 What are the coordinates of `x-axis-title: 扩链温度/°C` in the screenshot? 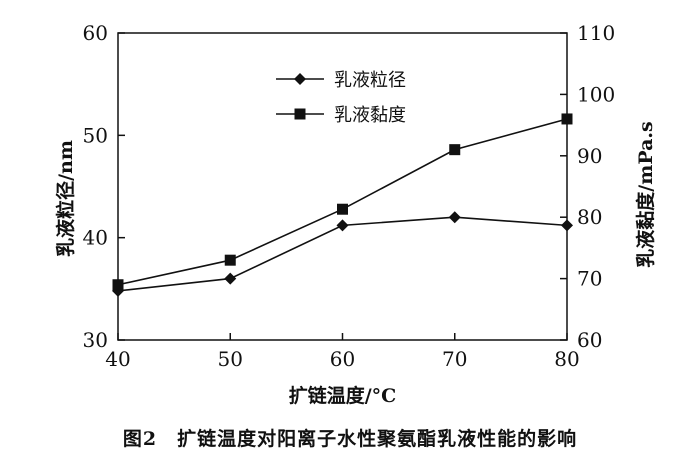 It's located at (343, 395).